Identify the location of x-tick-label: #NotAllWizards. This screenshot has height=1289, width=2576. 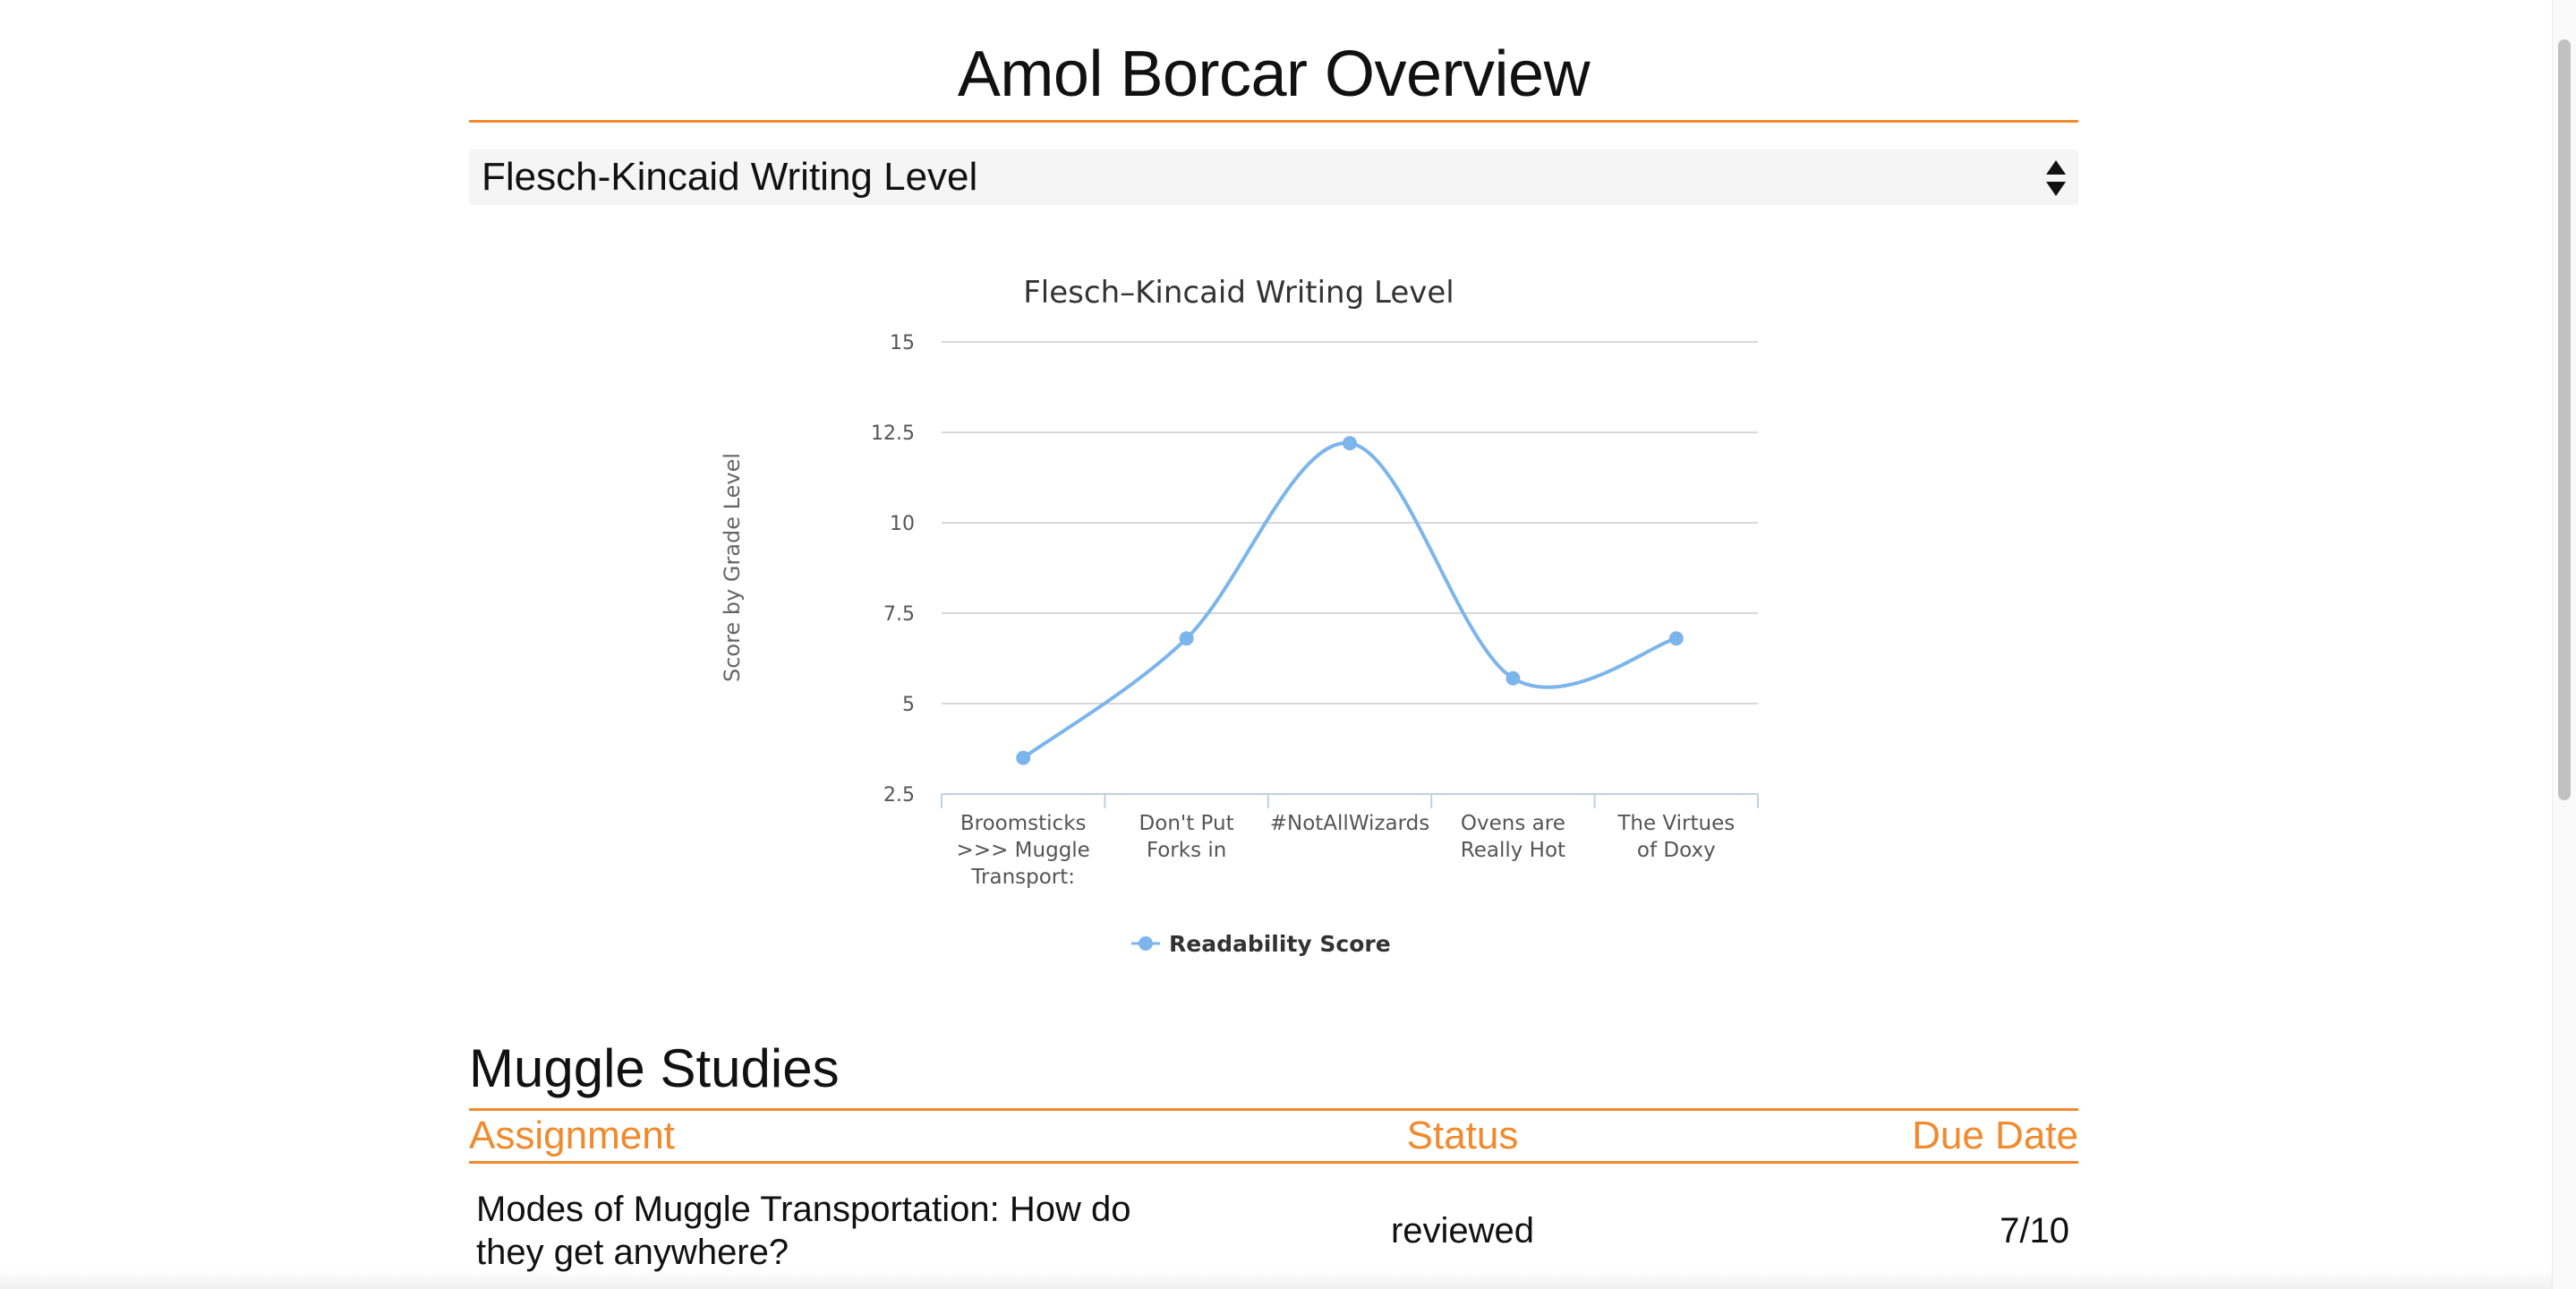
(1350, 824).